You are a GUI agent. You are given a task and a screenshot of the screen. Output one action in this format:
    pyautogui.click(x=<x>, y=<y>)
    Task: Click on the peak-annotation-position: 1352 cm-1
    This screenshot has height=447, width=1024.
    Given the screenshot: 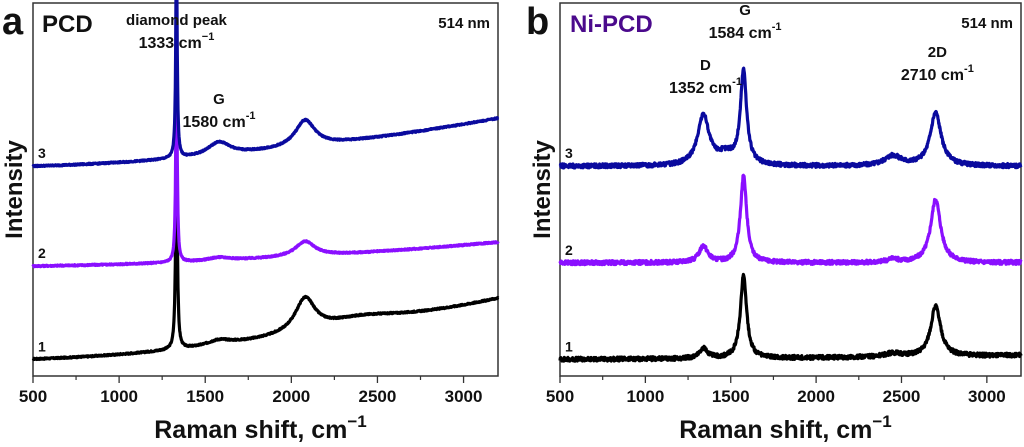 What is the action you would take?
    pyautogui.click(x=705, y=86)
    